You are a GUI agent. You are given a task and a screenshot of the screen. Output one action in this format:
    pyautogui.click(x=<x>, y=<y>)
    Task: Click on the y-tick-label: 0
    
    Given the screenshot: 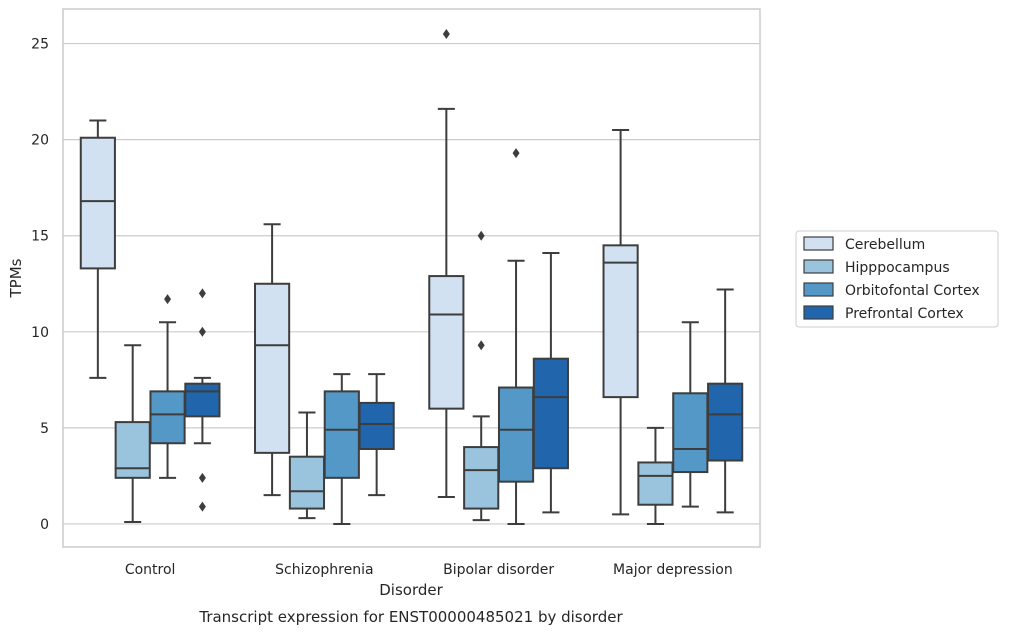 What is the action you would take?
    pyautogui.click(x=44, y=525)
    